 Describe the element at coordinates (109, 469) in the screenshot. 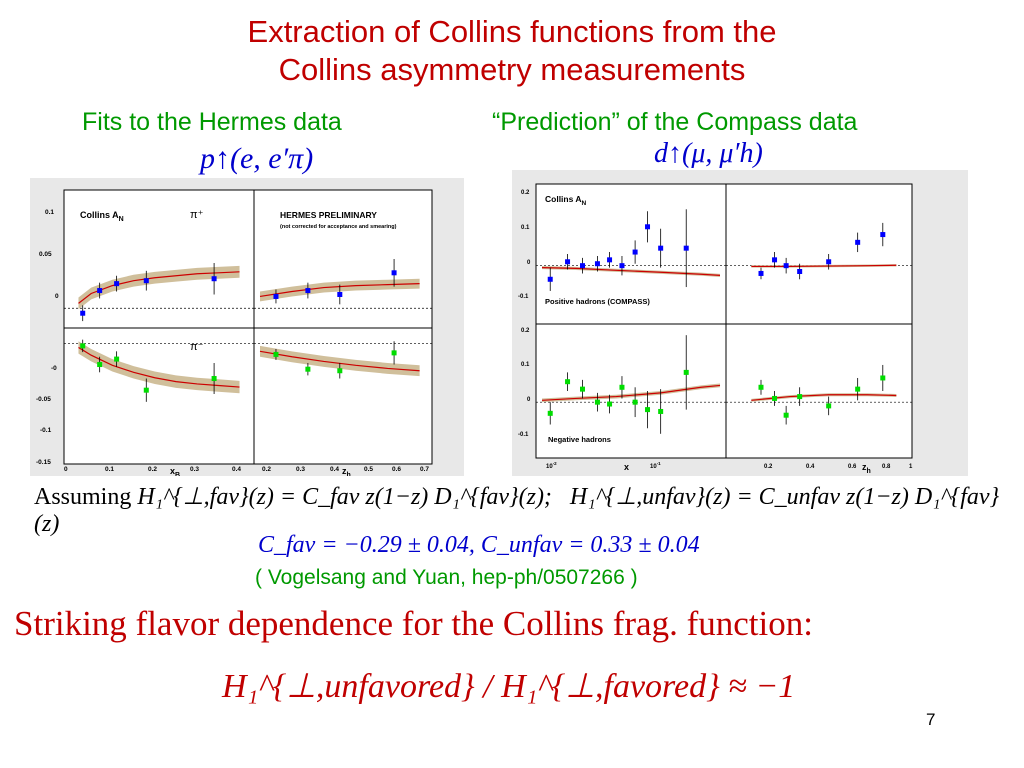

I see `hermes-xtick-l1: 0.1` at that location.